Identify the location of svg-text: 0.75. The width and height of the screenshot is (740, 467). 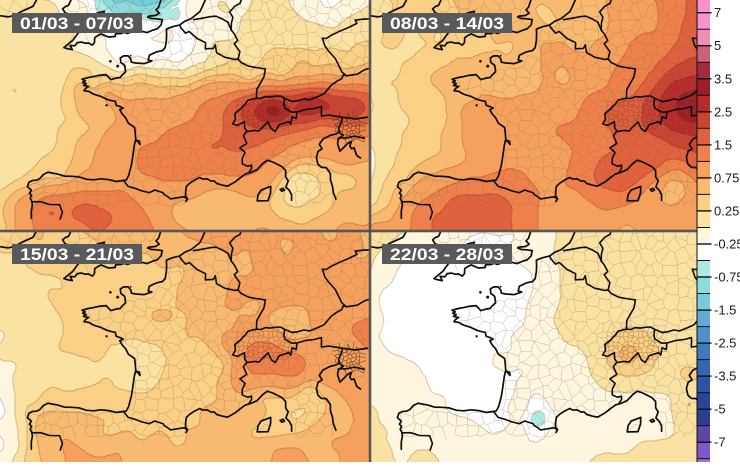
(726, 177).